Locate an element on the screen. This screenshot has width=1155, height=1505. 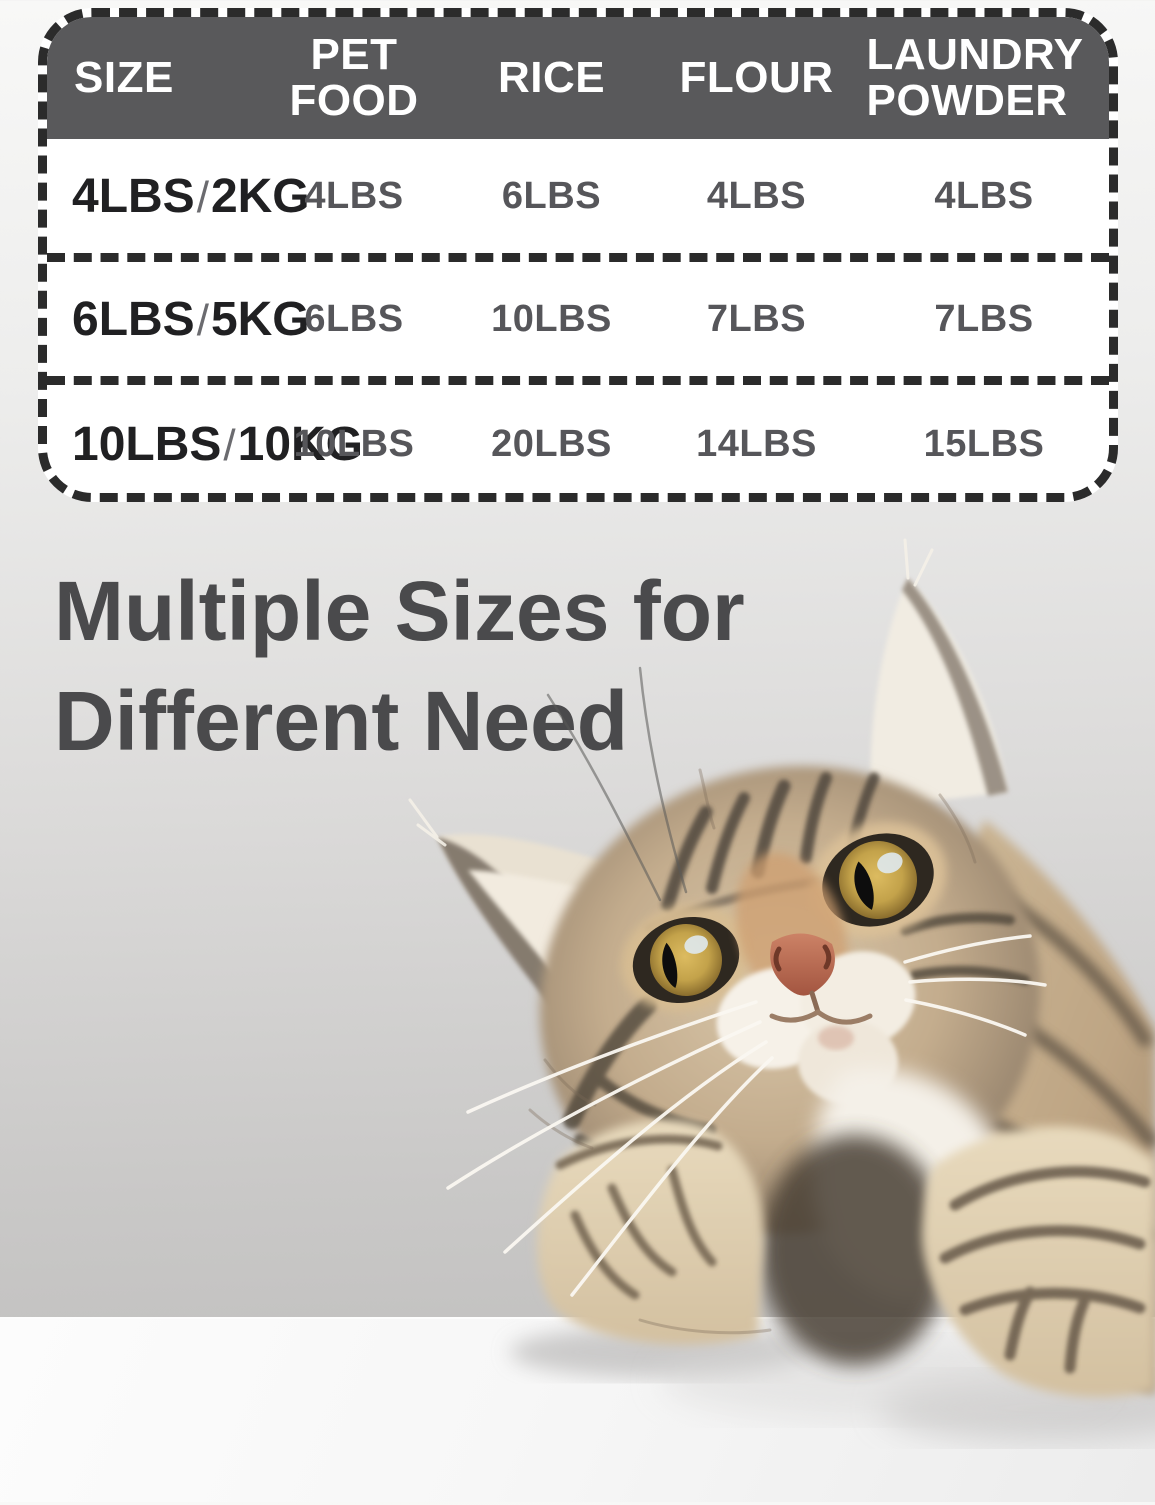
cell-pet-food: 10LBS is located at coordinates (354, 443).